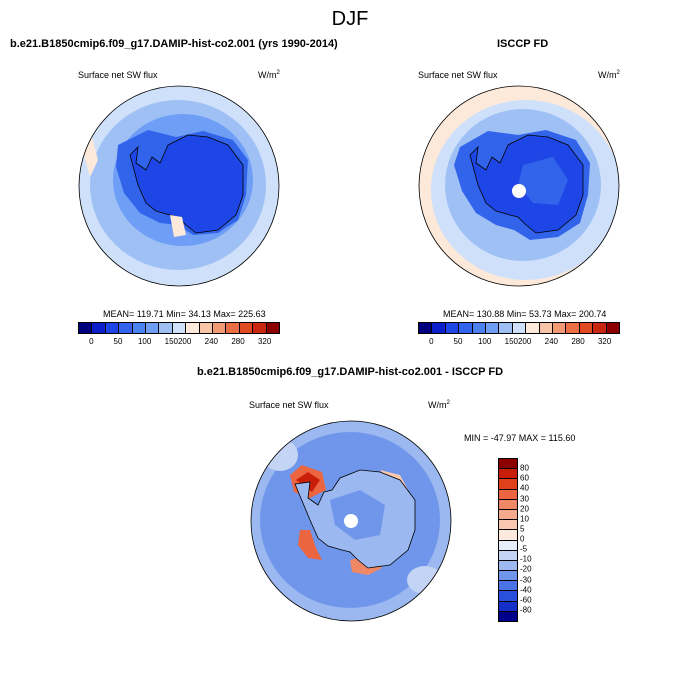 Image resolution: width=700 pixels, height=700 pixels. I want to click on colorbar-tick-label: 80, so click(524, 468).